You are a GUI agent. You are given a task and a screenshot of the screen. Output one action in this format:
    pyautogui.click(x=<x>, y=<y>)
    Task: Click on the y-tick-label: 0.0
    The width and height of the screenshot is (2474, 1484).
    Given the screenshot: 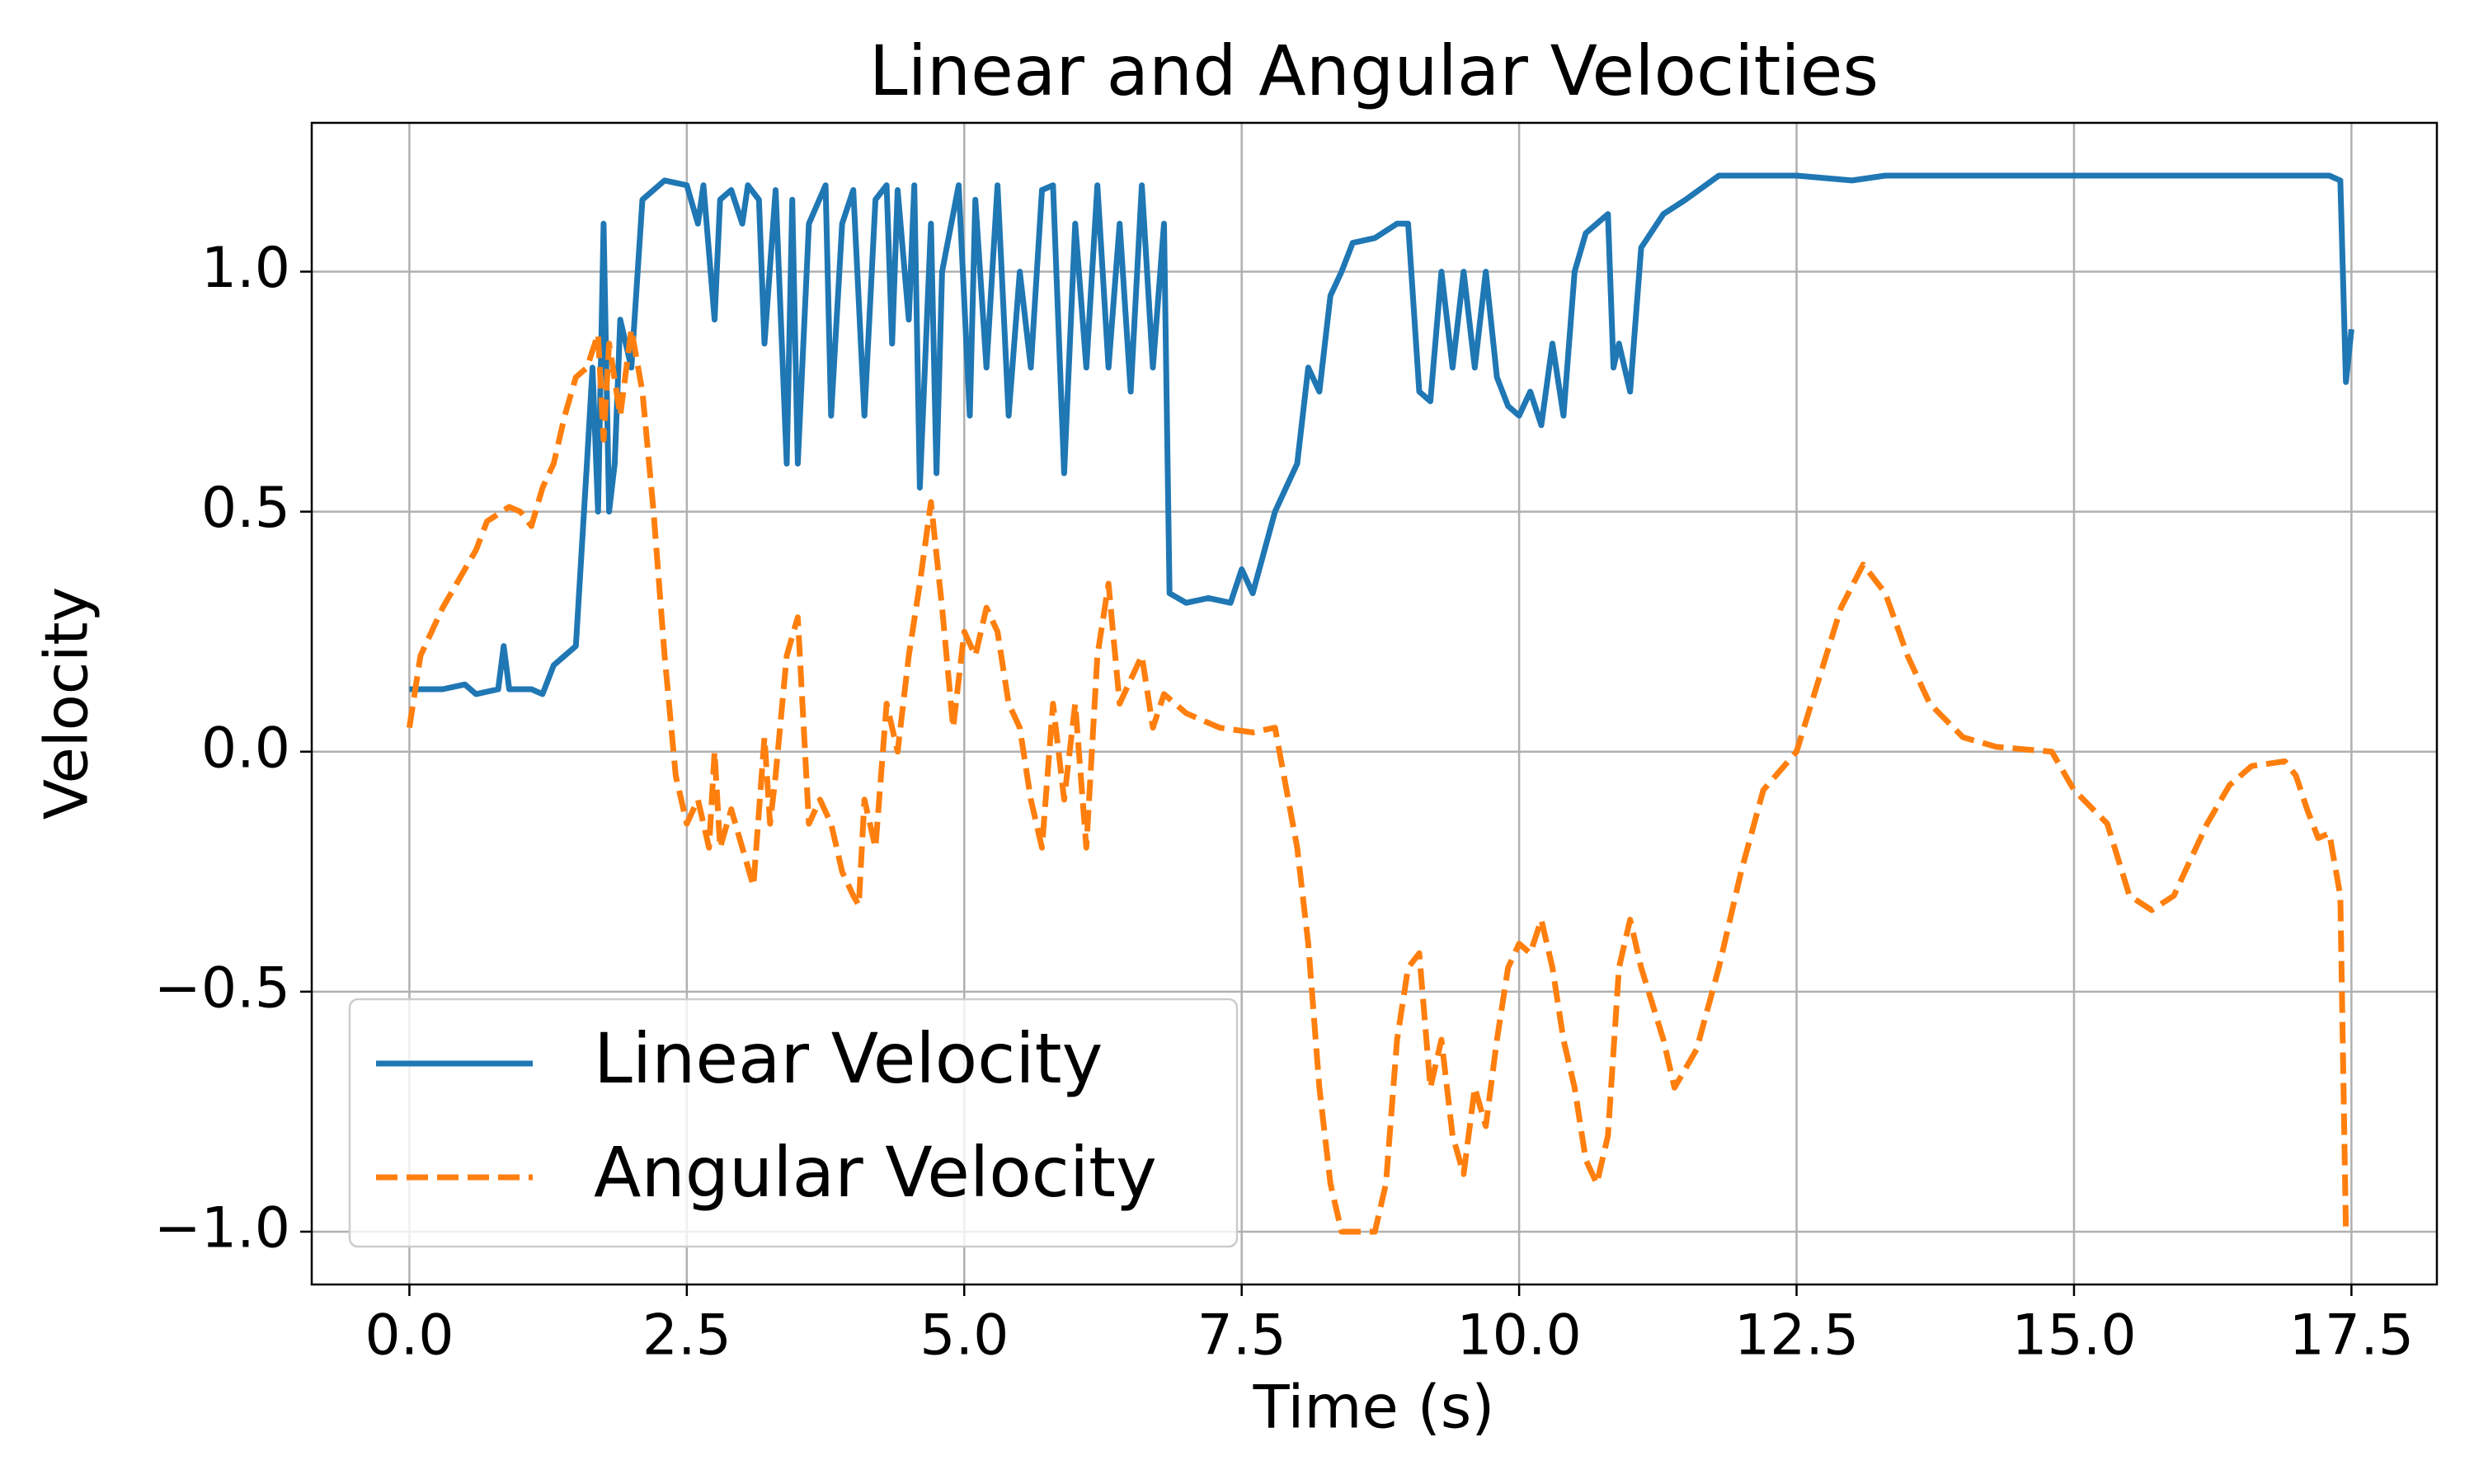 What is the action you would take?
    pyautogui.click(x=245, y=748)
    